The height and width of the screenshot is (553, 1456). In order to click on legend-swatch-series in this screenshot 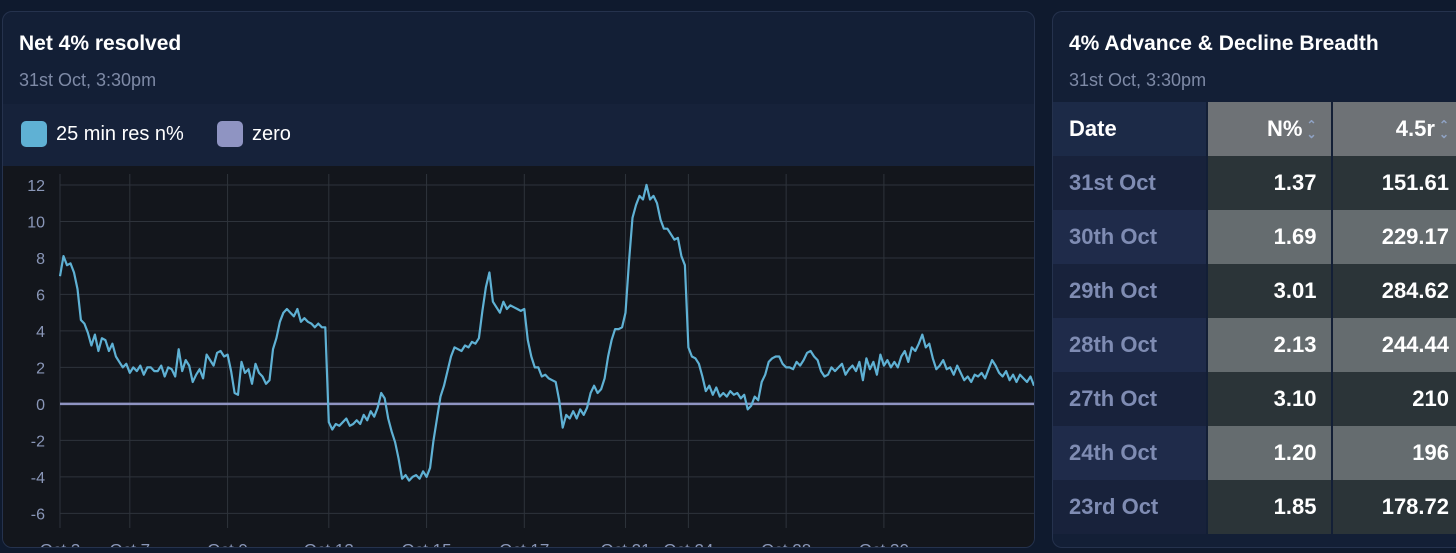, I will do `click(34, 134)`.